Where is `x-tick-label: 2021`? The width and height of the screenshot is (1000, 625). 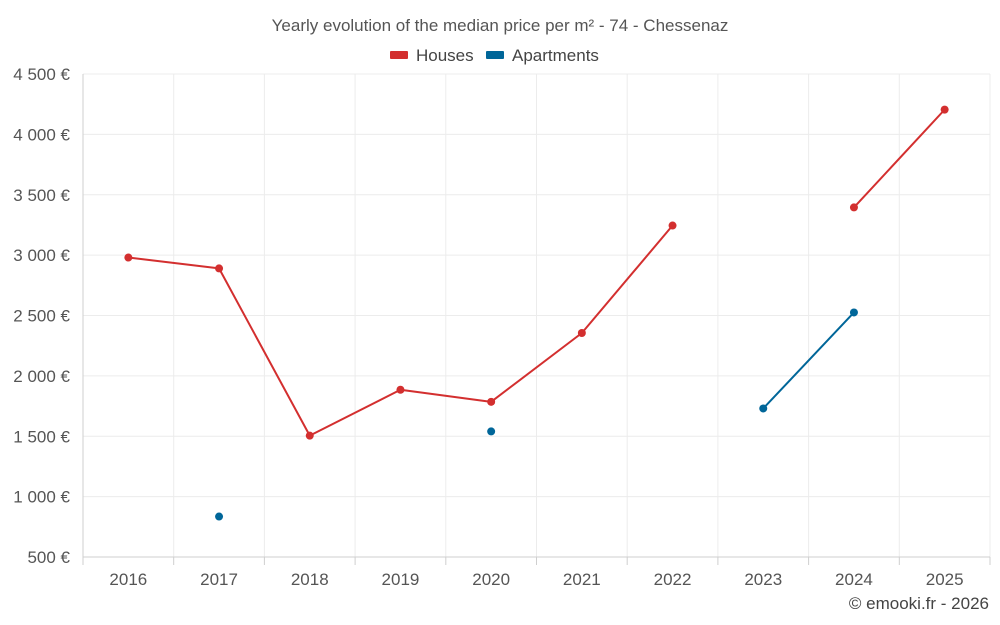 x-tick-label: 2021 is located at coordinates (582, 579).